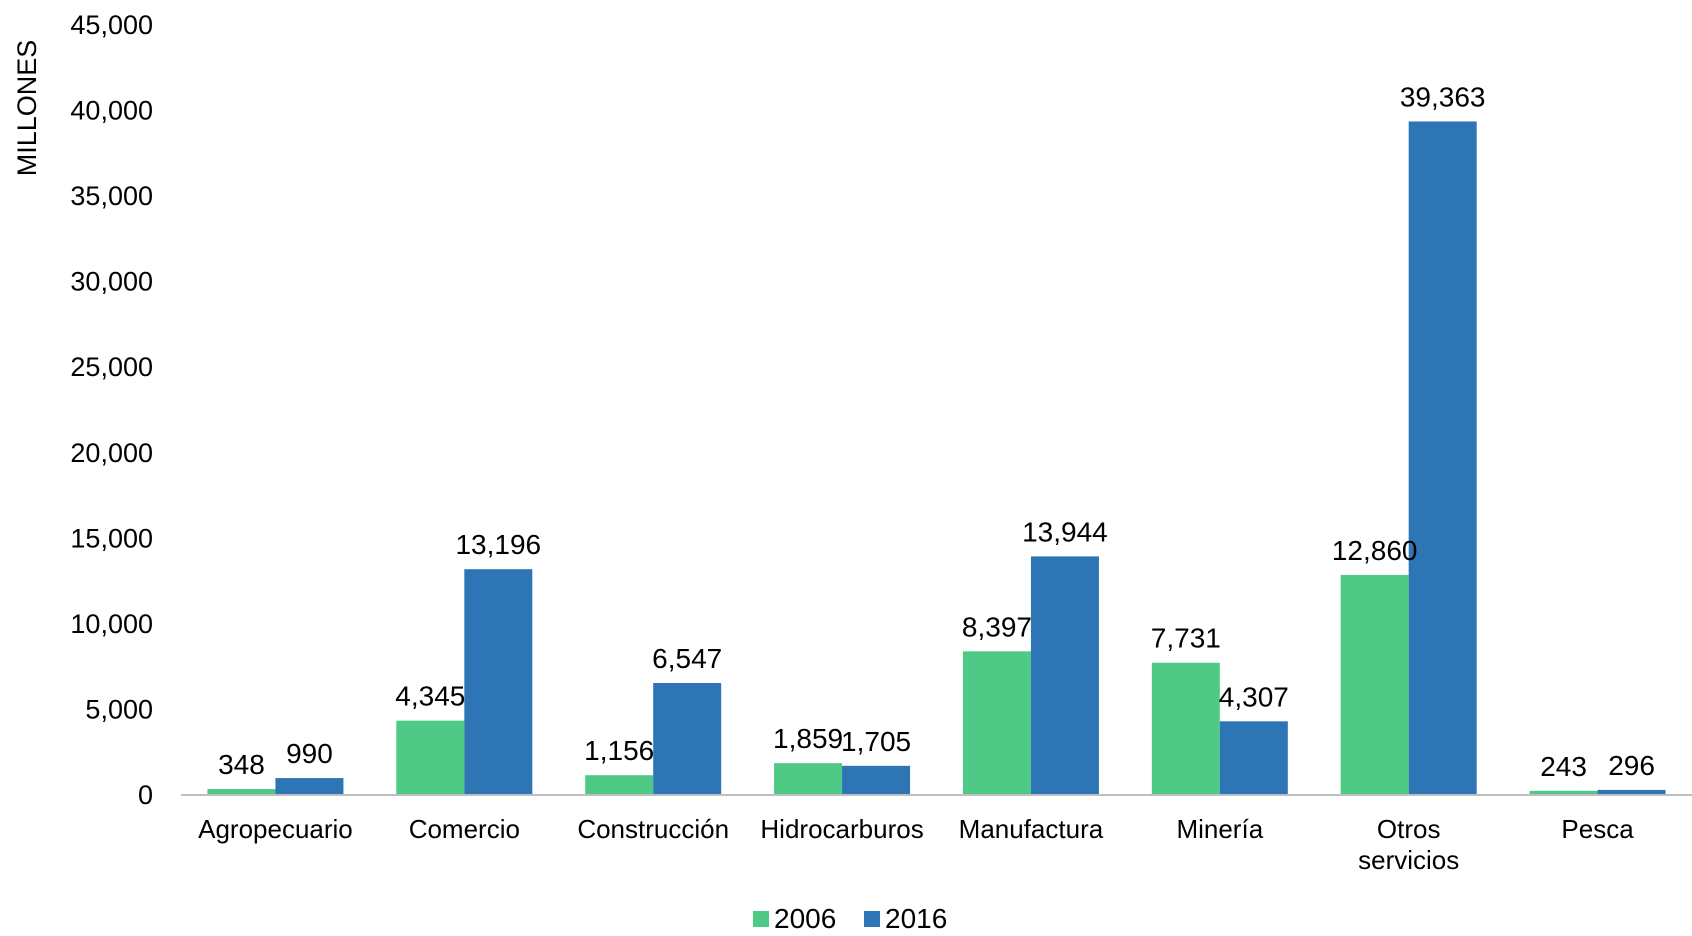 Image resolution: width=1692 pixels, height=936 pixels. I want to click on legend-label: 2006, so click(805, 917).